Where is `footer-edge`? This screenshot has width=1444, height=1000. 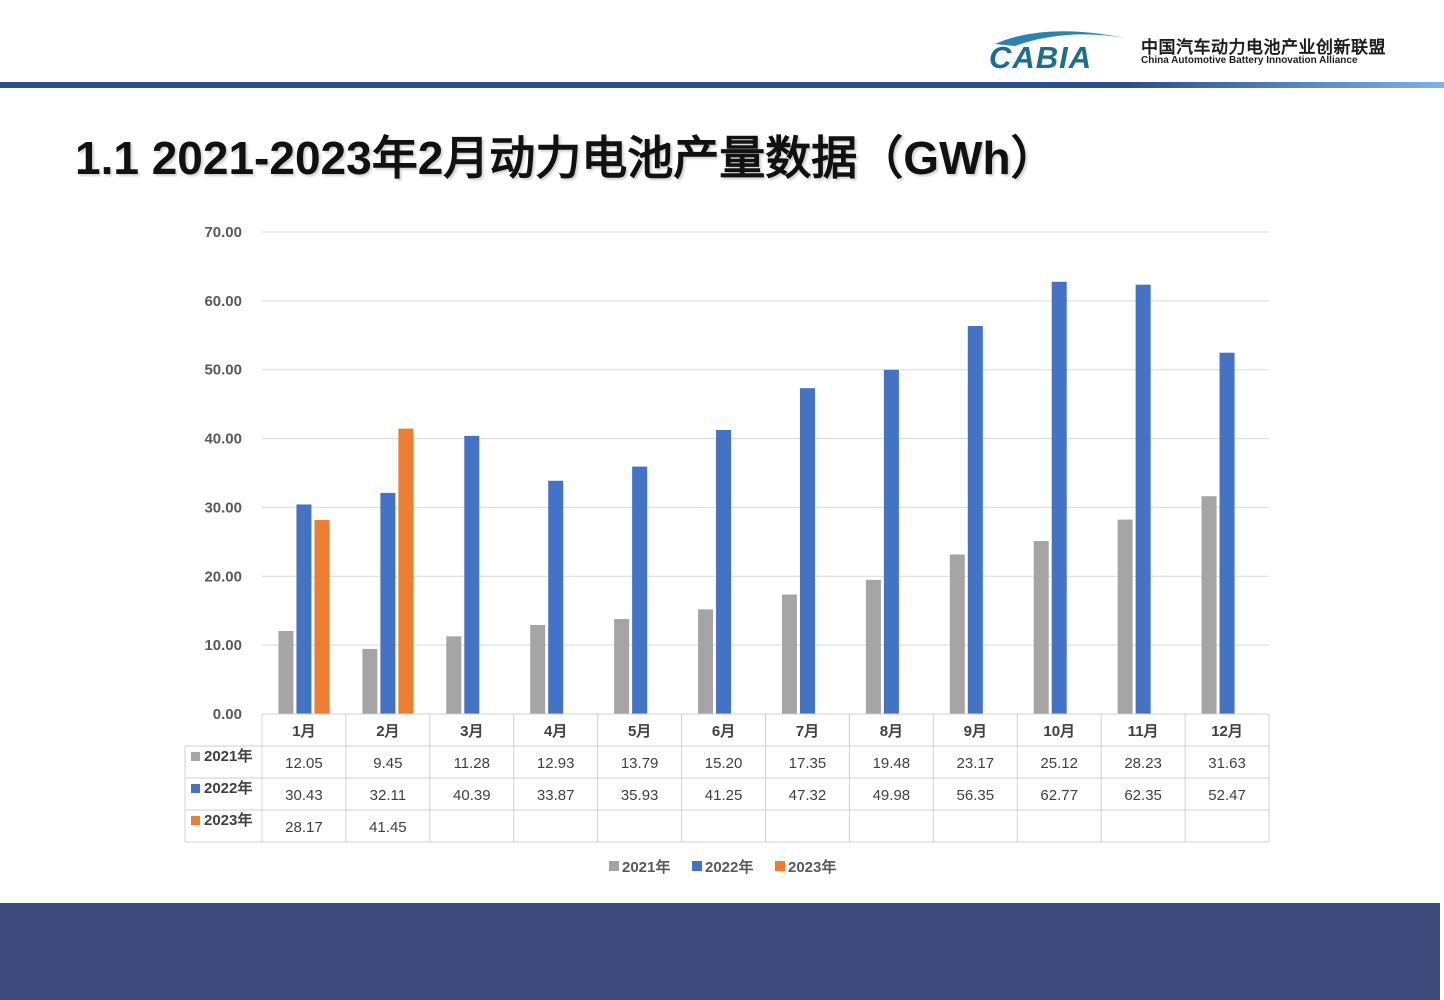
footer-edge is located at coordinates (1442, 951).